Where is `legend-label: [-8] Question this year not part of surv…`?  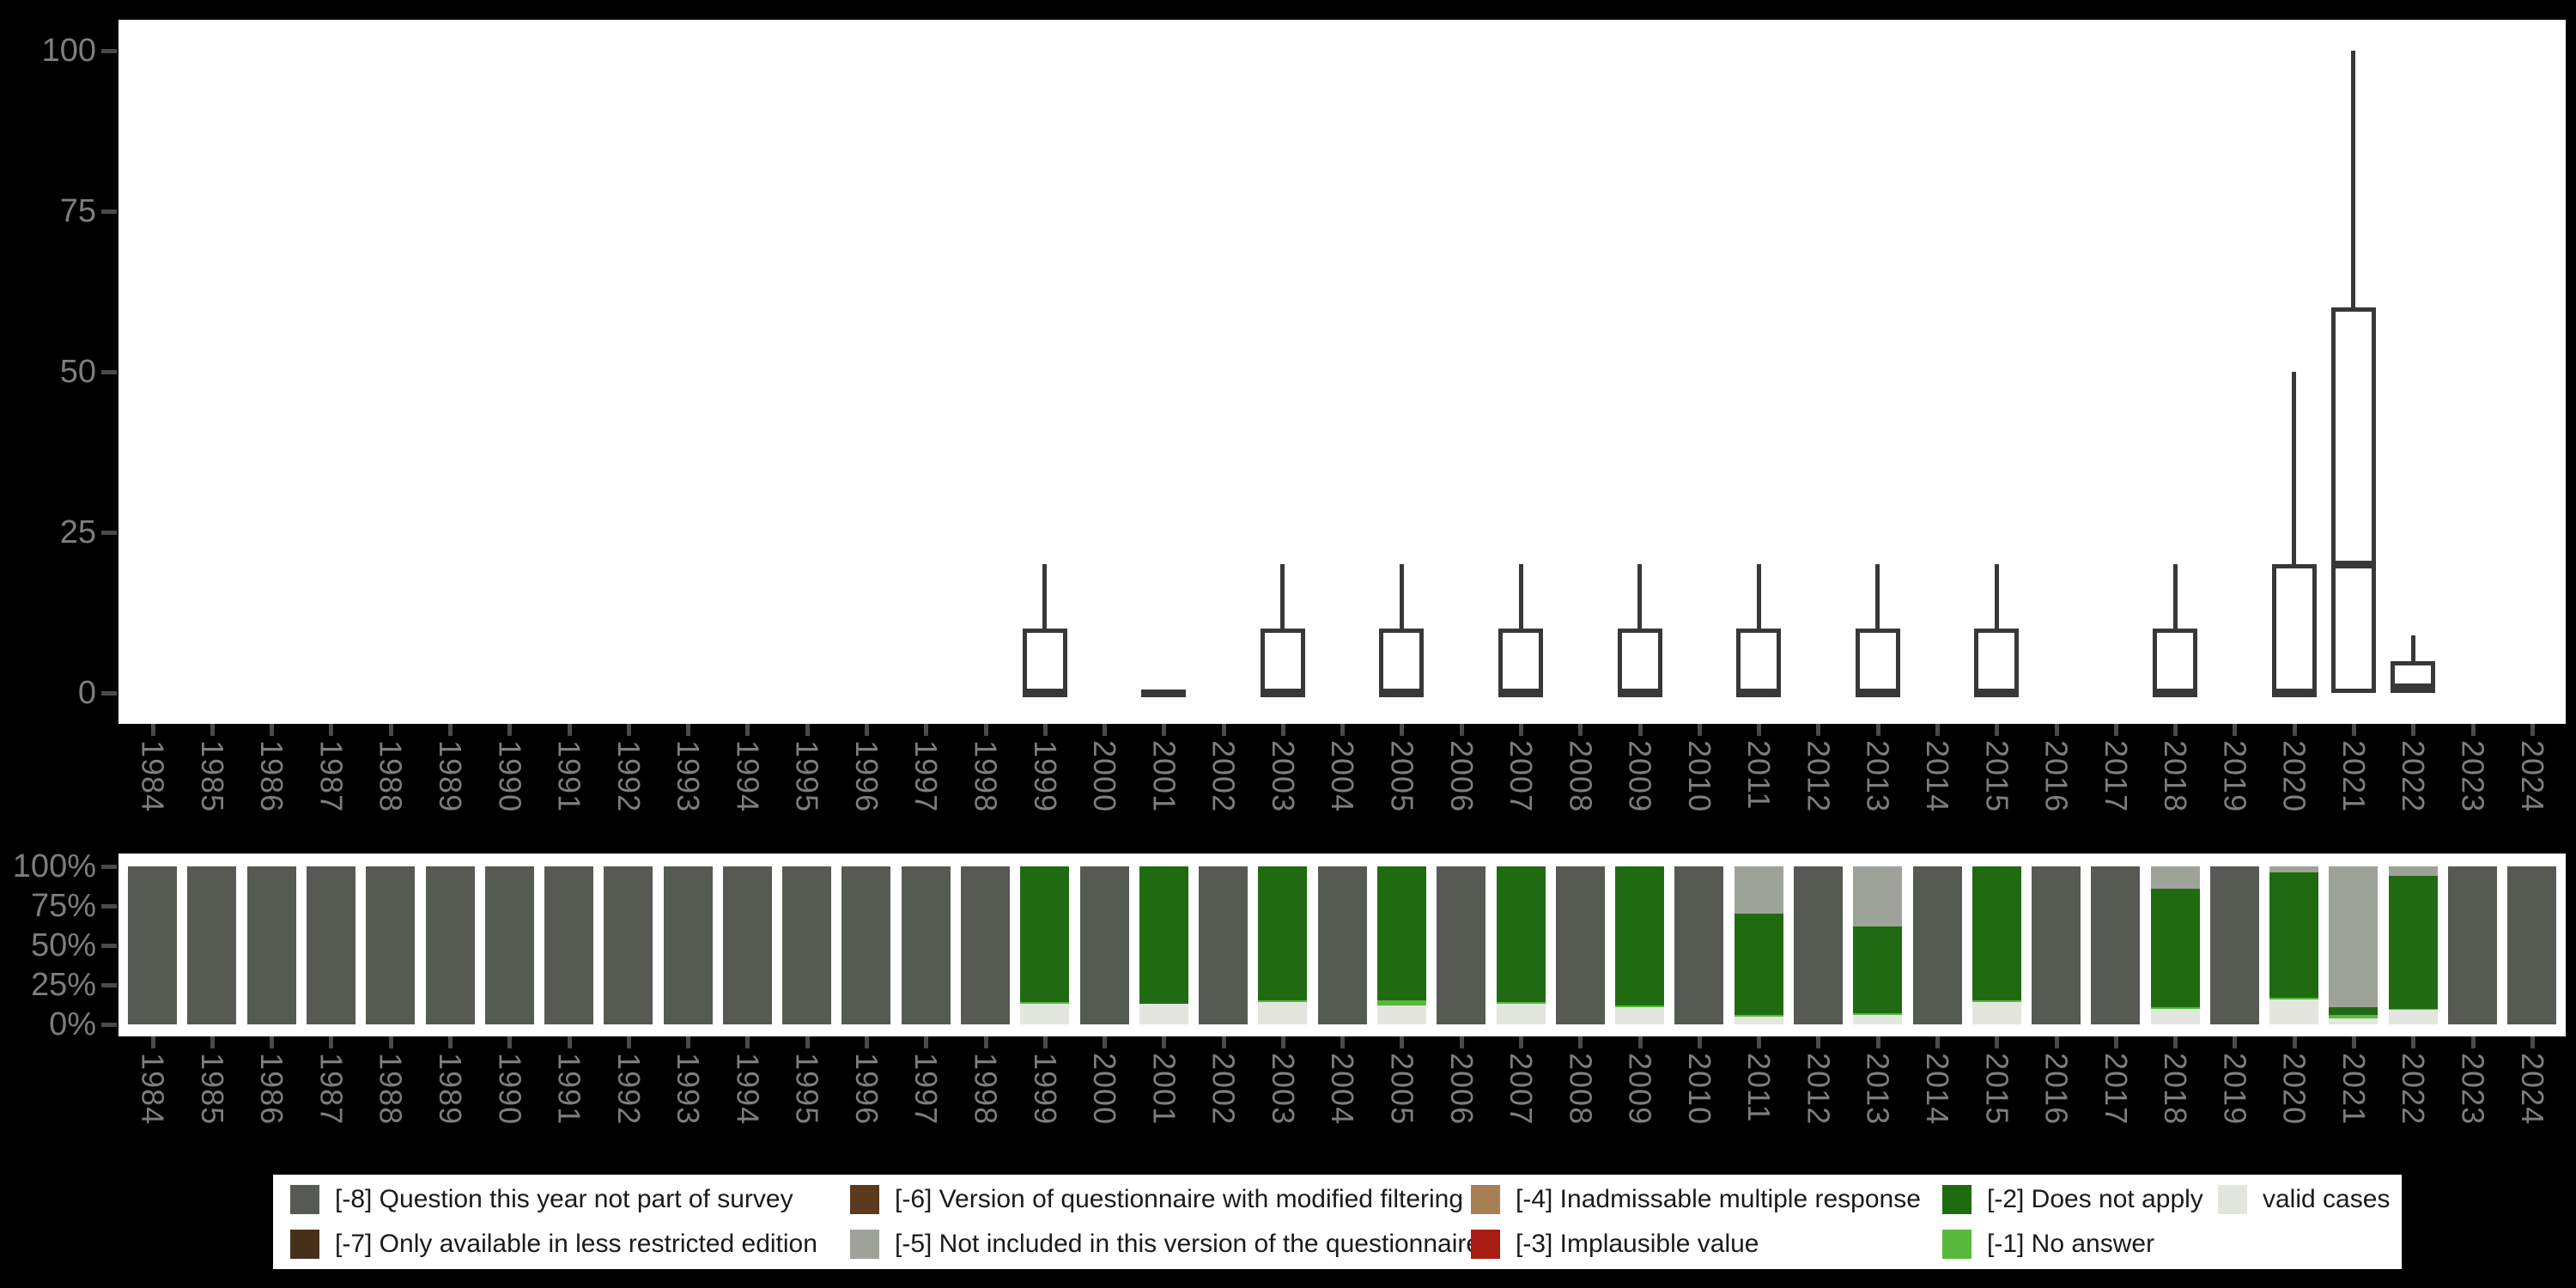
legend-label: [-8] Question this year not part of surv… is located at coordinates (564, 1199).